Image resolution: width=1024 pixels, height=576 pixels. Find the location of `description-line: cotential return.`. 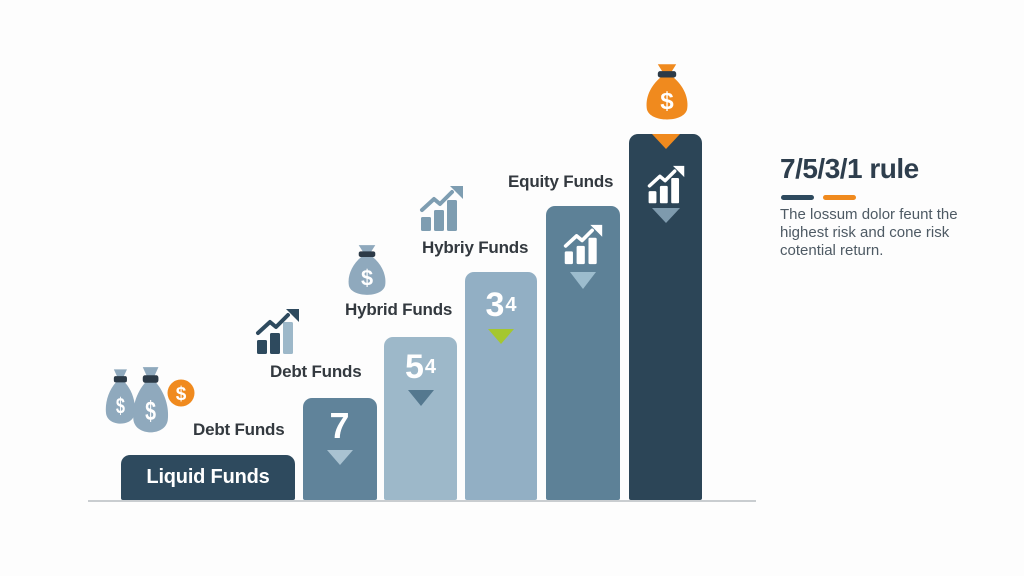

description-line: cotential return. is located at coordinates (832, 250).